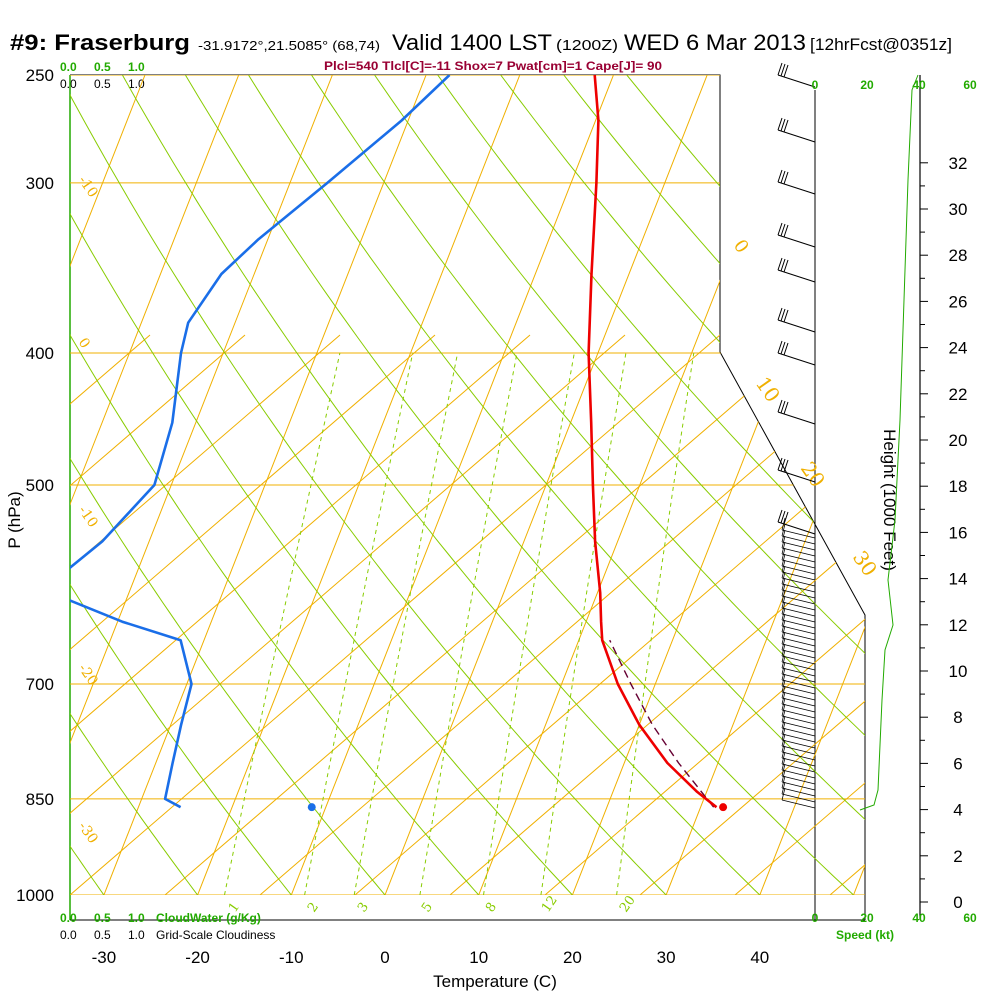 The image size is (1000, 1000). What do you see at coordinates (197, 957) in the screenshot?
I see `x-tick--20: -20` at bounding box center [197, 957].